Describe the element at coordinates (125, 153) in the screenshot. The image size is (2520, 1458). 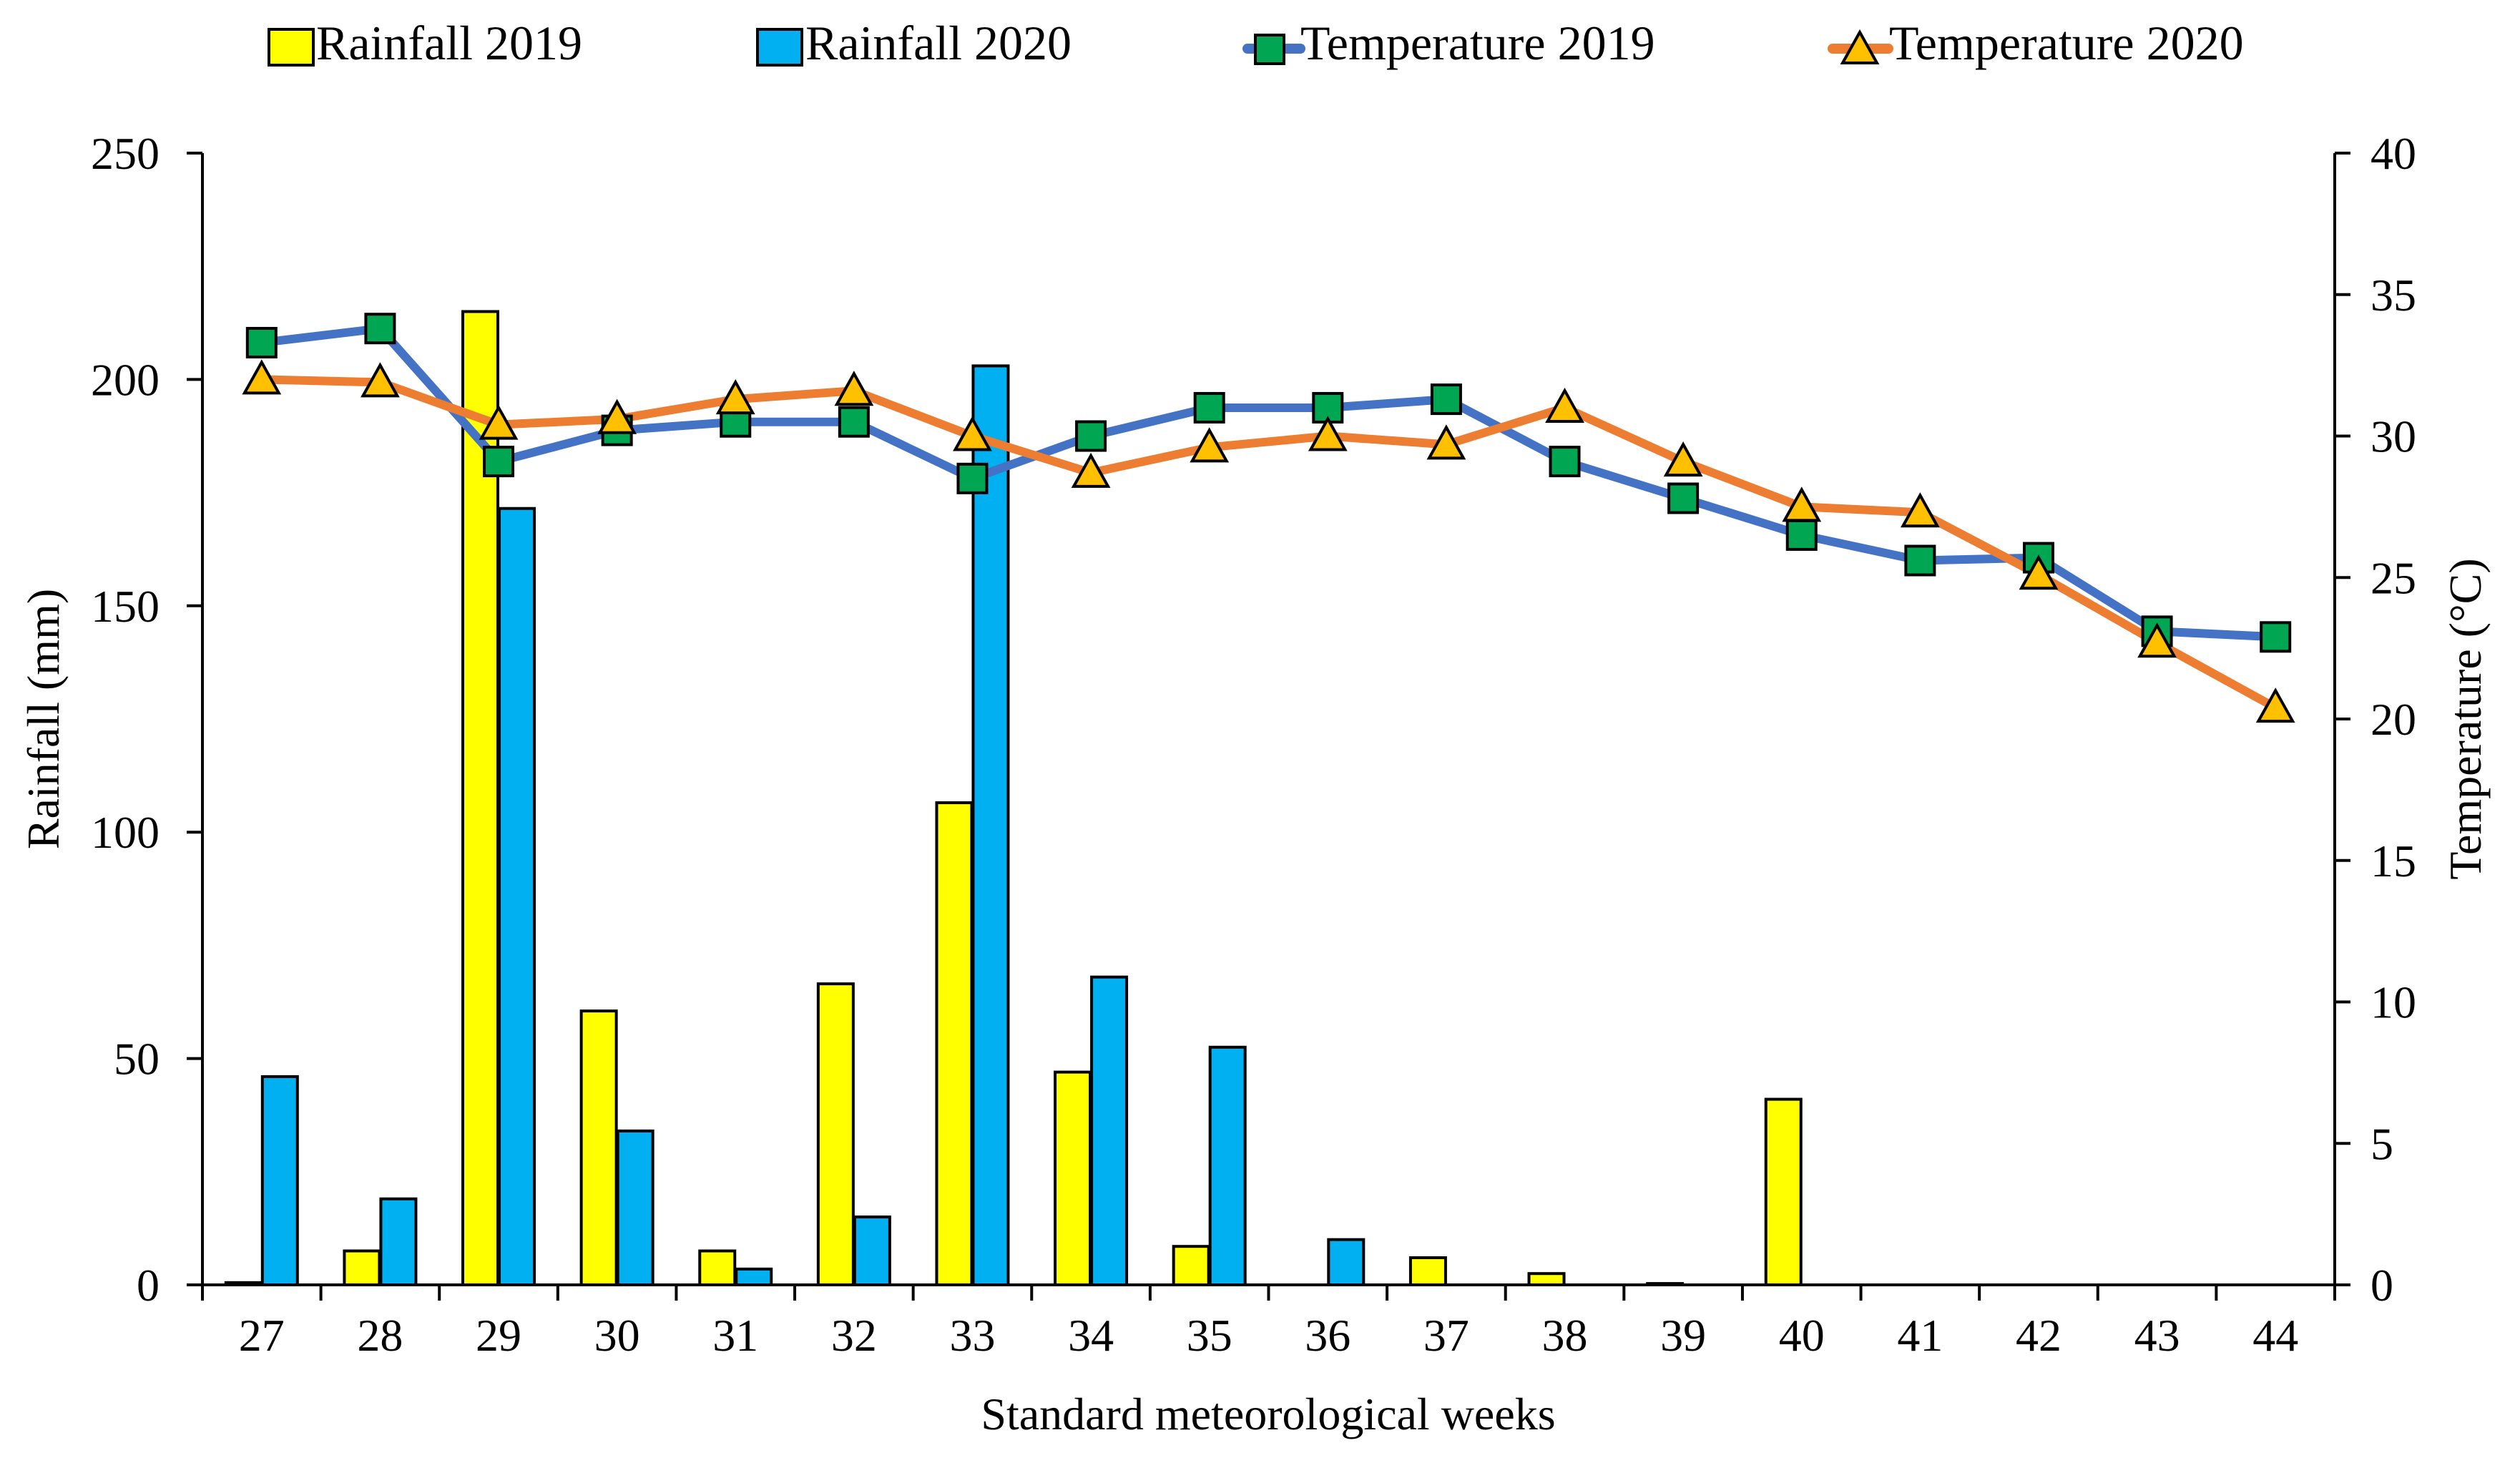
I see `left-tick-label: 250` at that location.